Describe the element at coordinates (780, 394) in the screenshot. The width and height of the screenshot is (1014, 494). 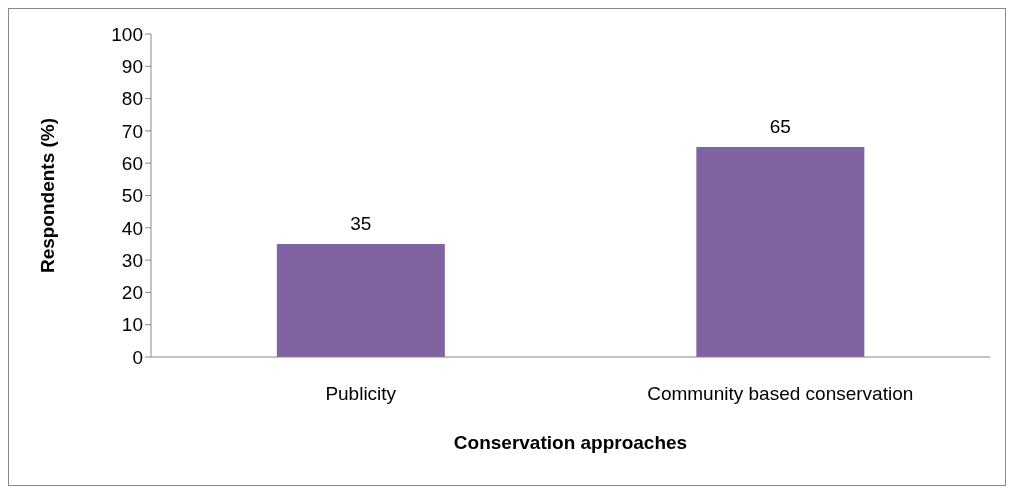
I see `x-tick-label: Community based conservation` at that location.